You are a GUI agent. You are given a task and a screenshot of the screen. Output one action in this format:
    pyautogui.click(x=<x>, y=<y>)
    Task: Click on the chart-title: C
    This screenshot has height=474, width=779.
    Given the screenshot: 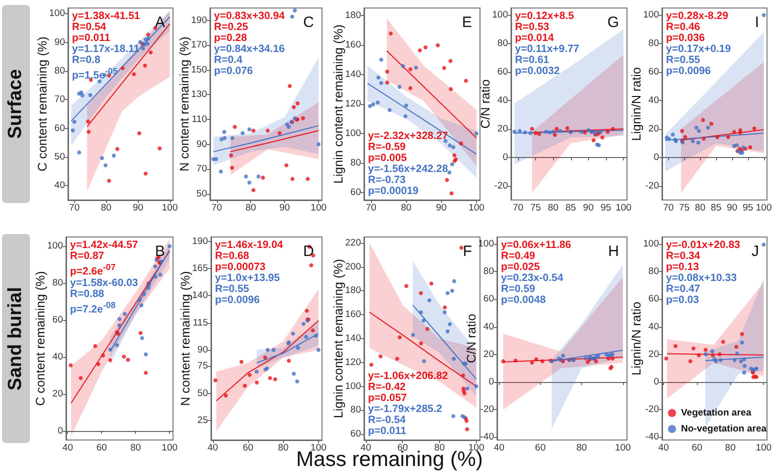 What is the action you would take?
    pyautogui.click(x=308, y=22)
    